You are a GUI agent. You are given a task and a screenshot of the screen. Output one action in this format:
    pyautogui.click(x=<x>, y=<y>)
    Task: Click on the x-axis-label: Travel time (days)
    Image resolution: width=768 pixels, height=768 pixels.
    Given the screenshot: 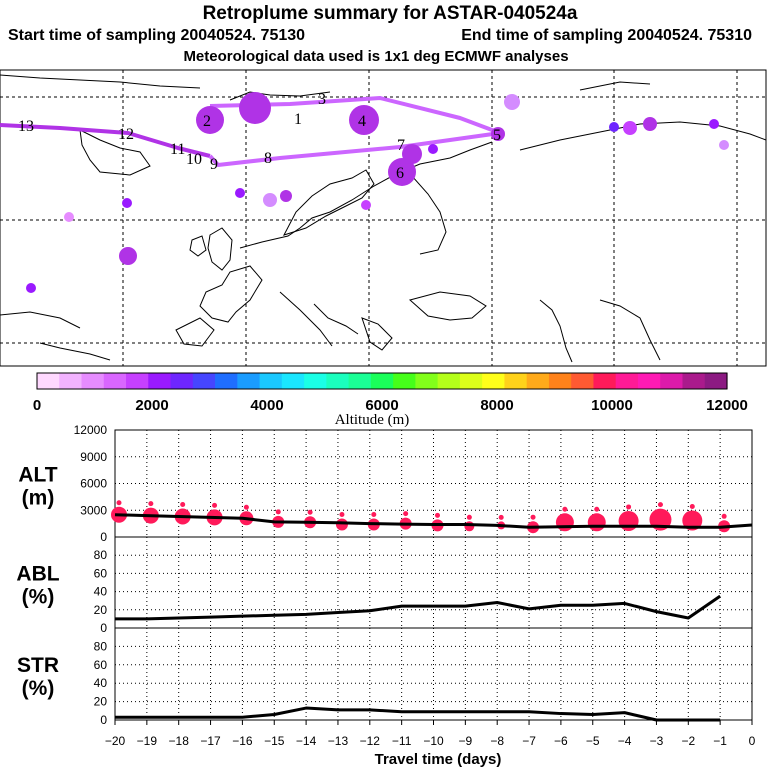 What is the action you would take?
    pyautogui.click(x=438, y=759)
    